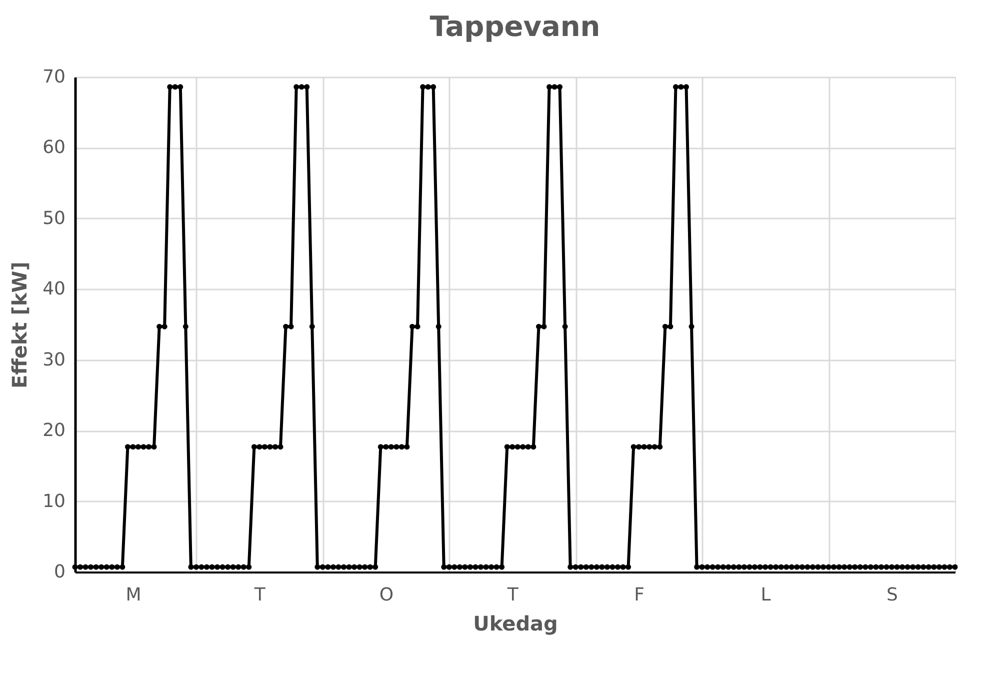  Describe the element at coordinates (20, 325) in the screenshot. I see `y-axis-title: Effekt [kW]` at that location.